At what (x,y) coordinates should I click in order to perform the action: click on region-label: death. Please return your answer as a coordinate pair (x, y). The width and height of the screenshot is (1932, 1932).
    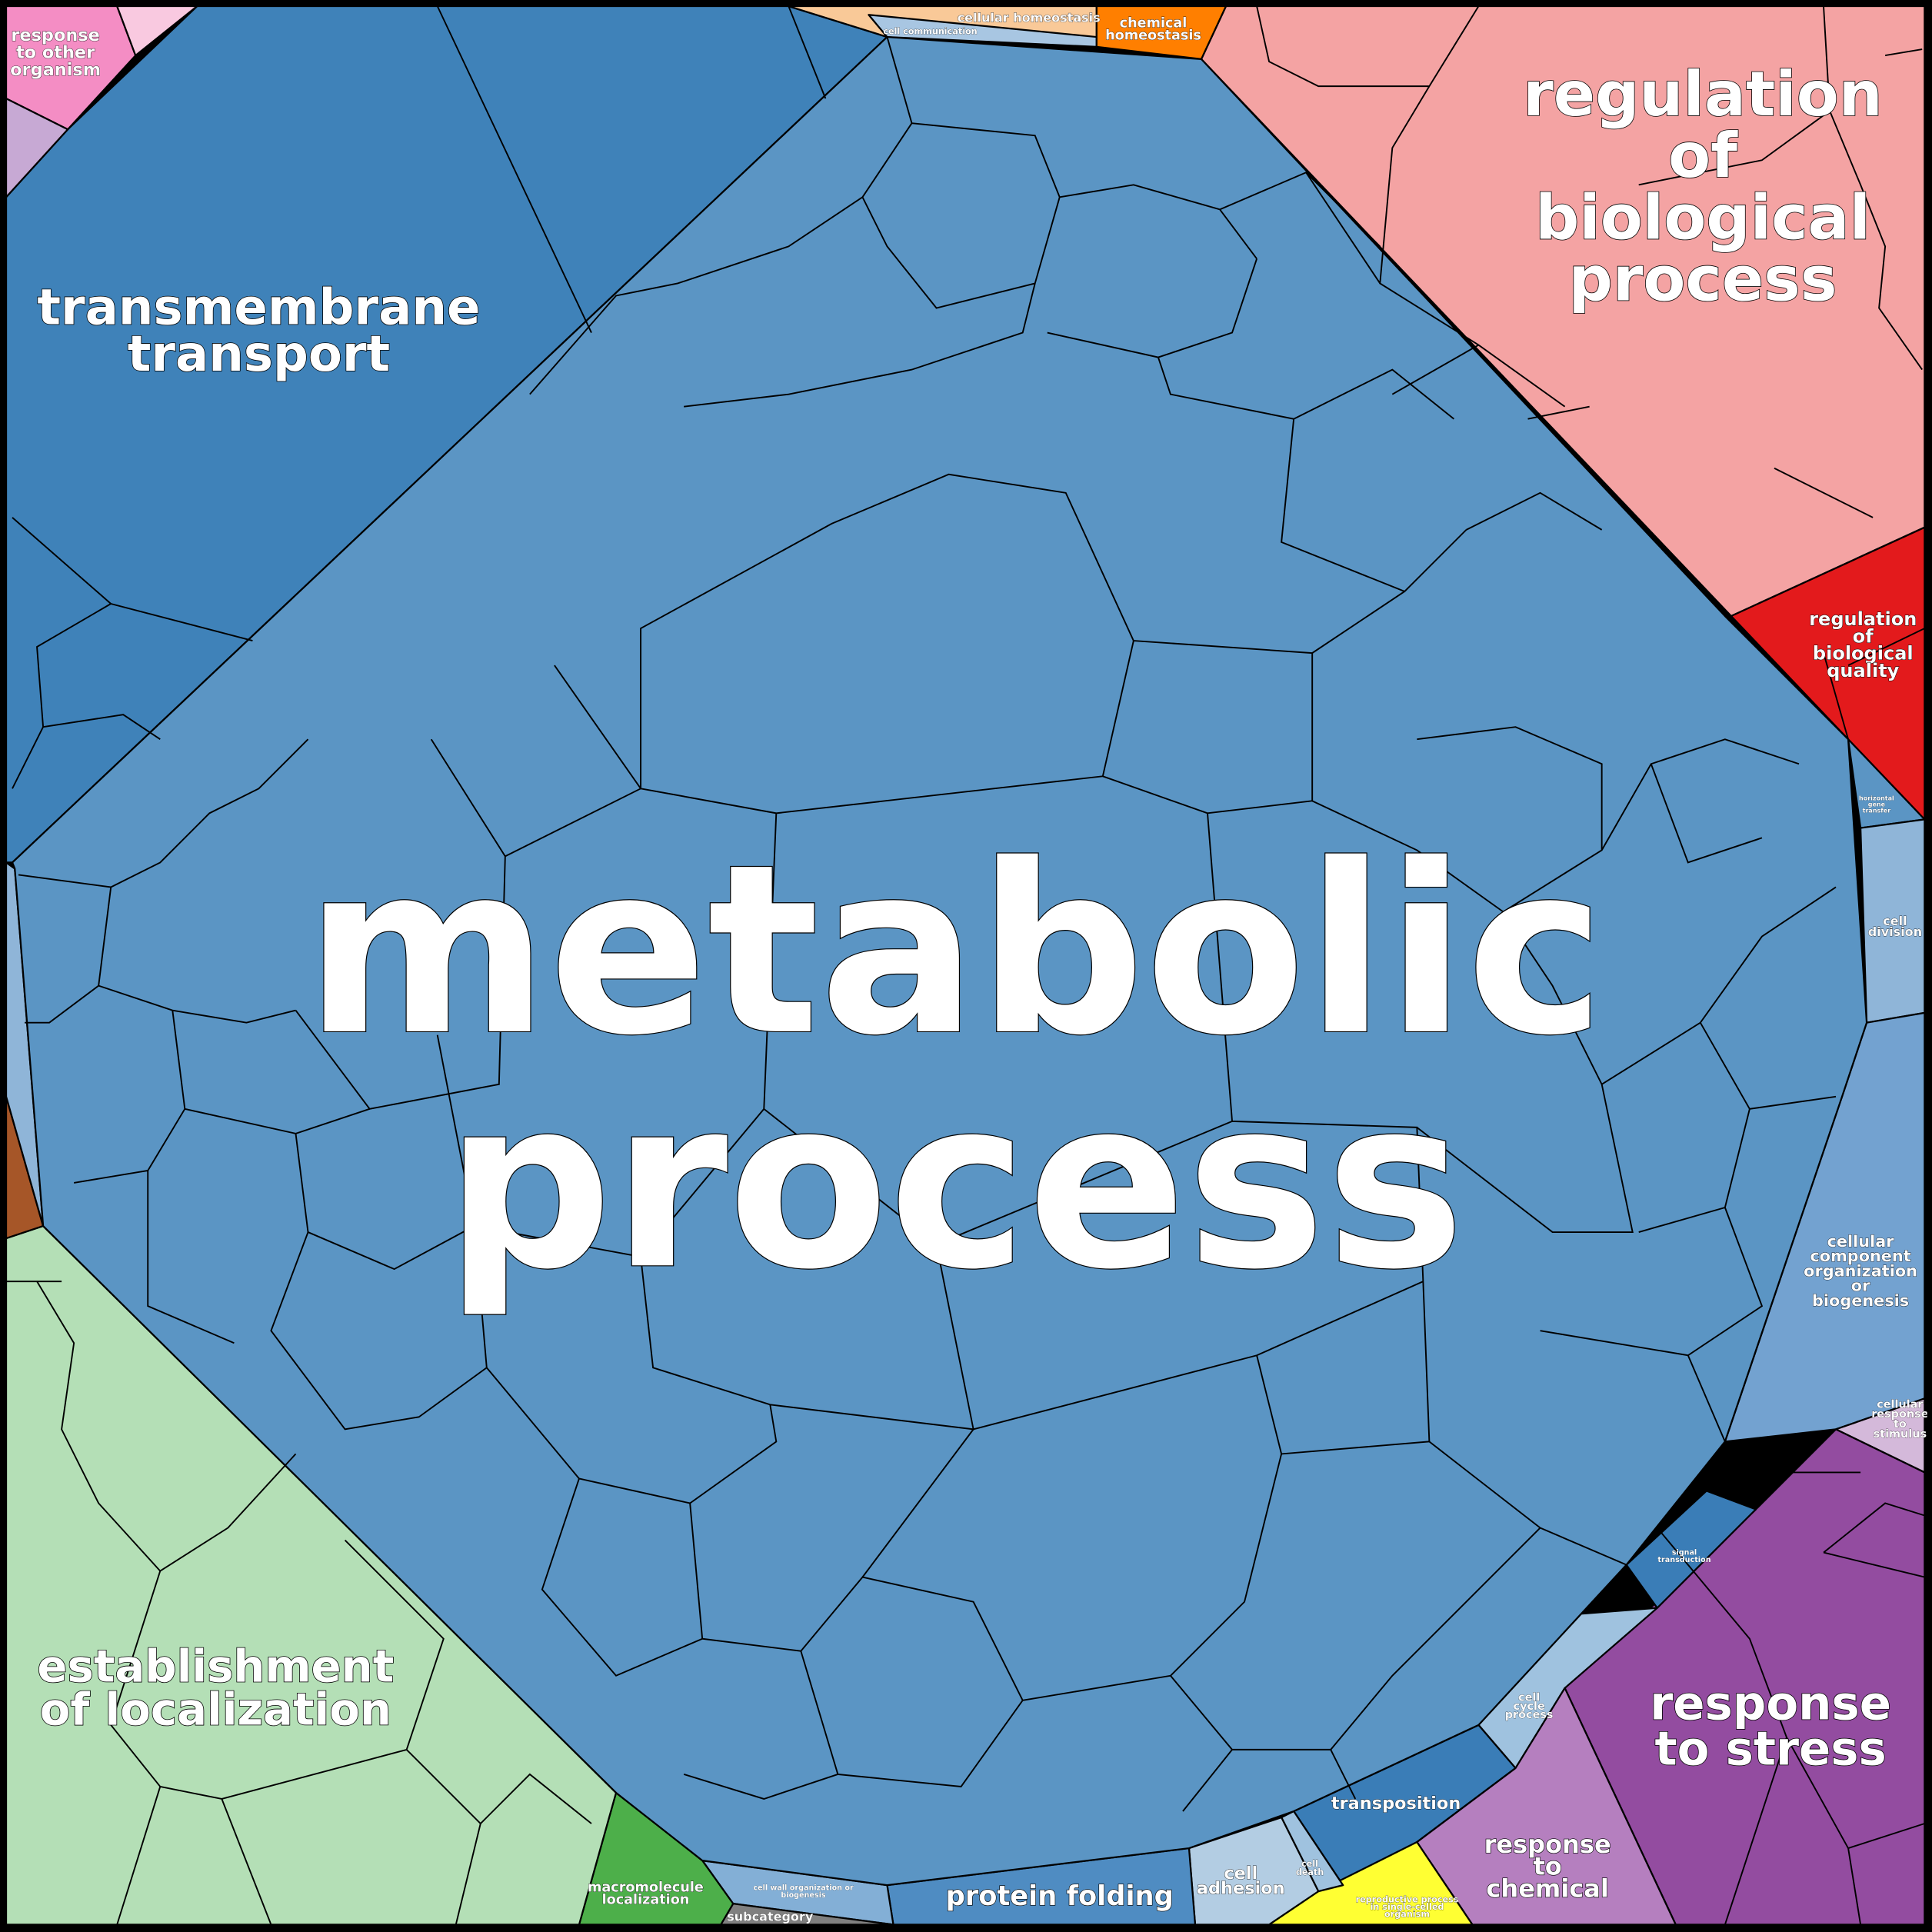
    Looking at the image, I should click on (1310, 1872).